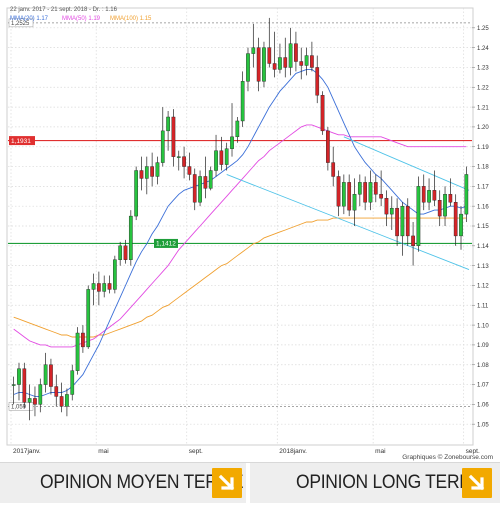 Image resolution: width=500 pixels, height=520 pixels. What do you see at coordinates (483, 386) in the screenshot?
I see `y-tick-label: 1.07` at bounding box center [483, 386].